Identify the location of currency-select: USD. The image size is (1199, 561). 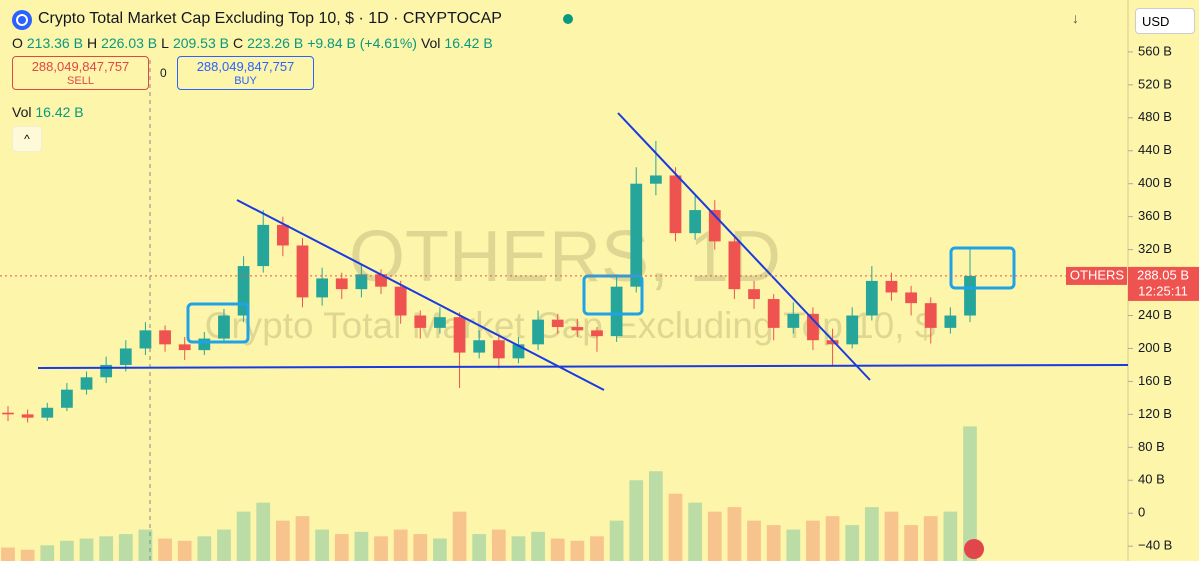
(1165, 21).